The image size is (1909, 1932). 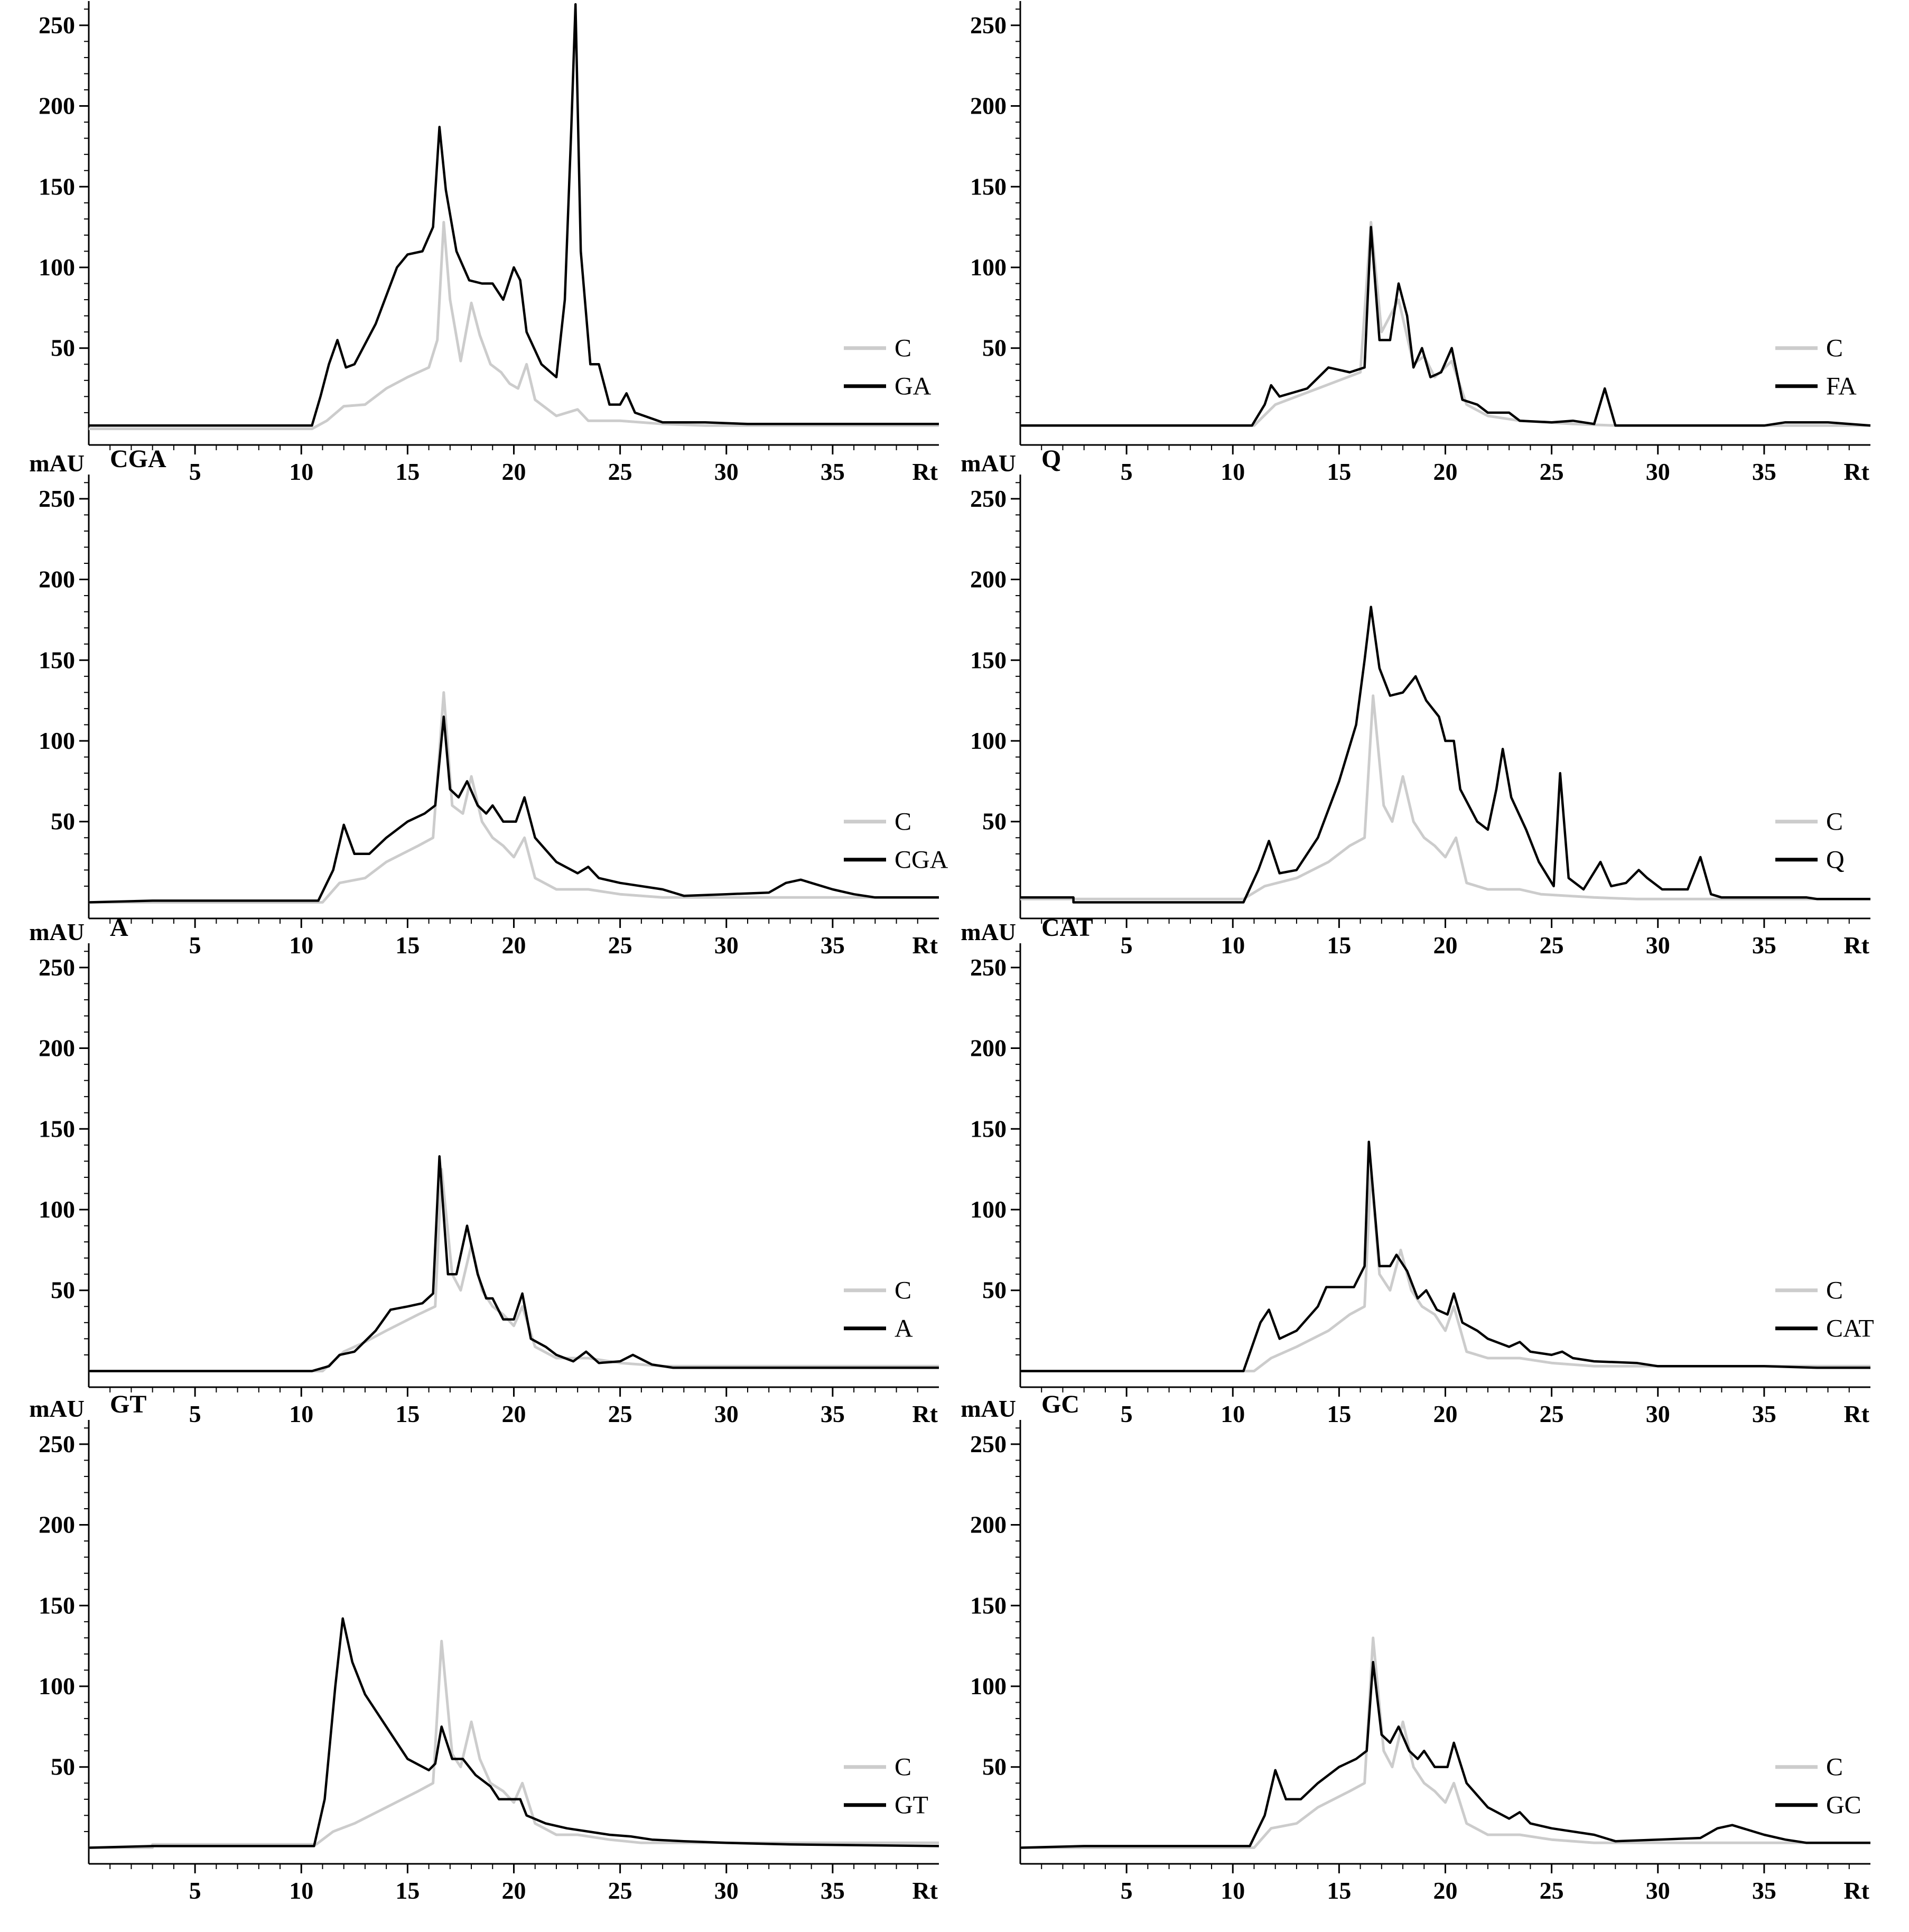 I want to click on legend-label: GA, so click(x=914, y=387).